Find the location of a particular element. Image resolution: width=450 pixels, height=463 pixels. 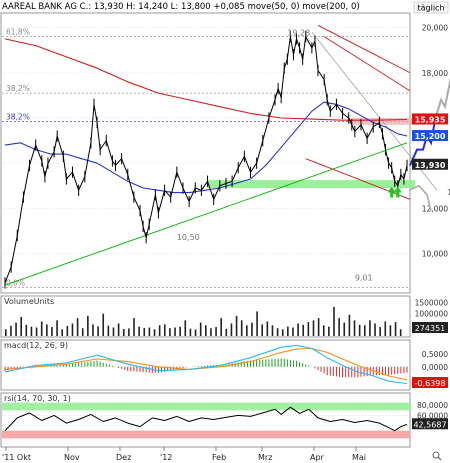

macd-panel: 0,0000 0,5000 macd(12, 26, 9) -0,6398 is located at coordinates (224, 365).